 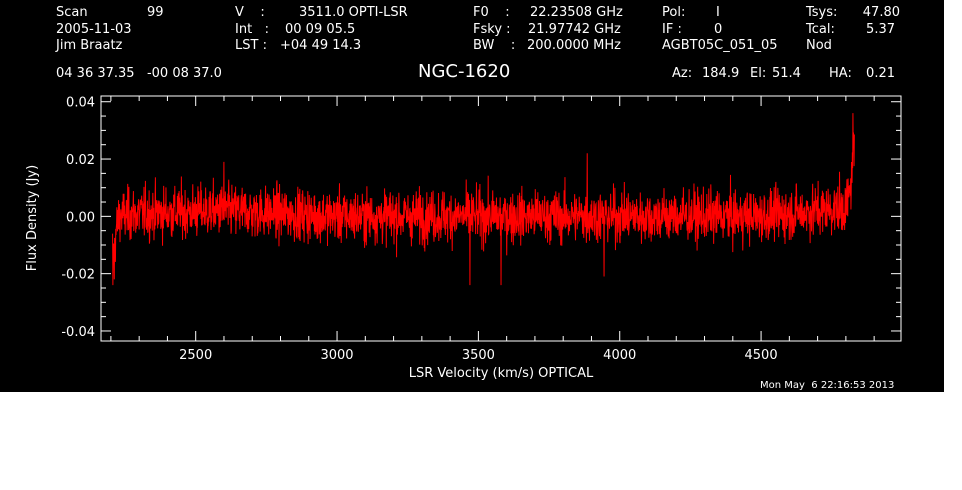 I want to click on lst-label: LST :, so click(x=251, y=45).